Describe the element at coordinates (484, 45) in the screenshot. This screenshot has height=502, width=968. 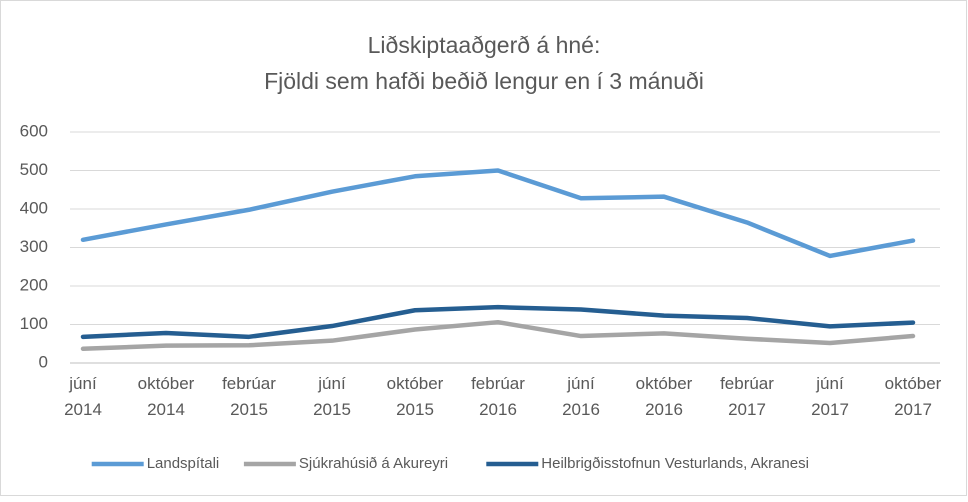
I see `chart-title: Liðskiptaaðgerð á hné:` at that location.